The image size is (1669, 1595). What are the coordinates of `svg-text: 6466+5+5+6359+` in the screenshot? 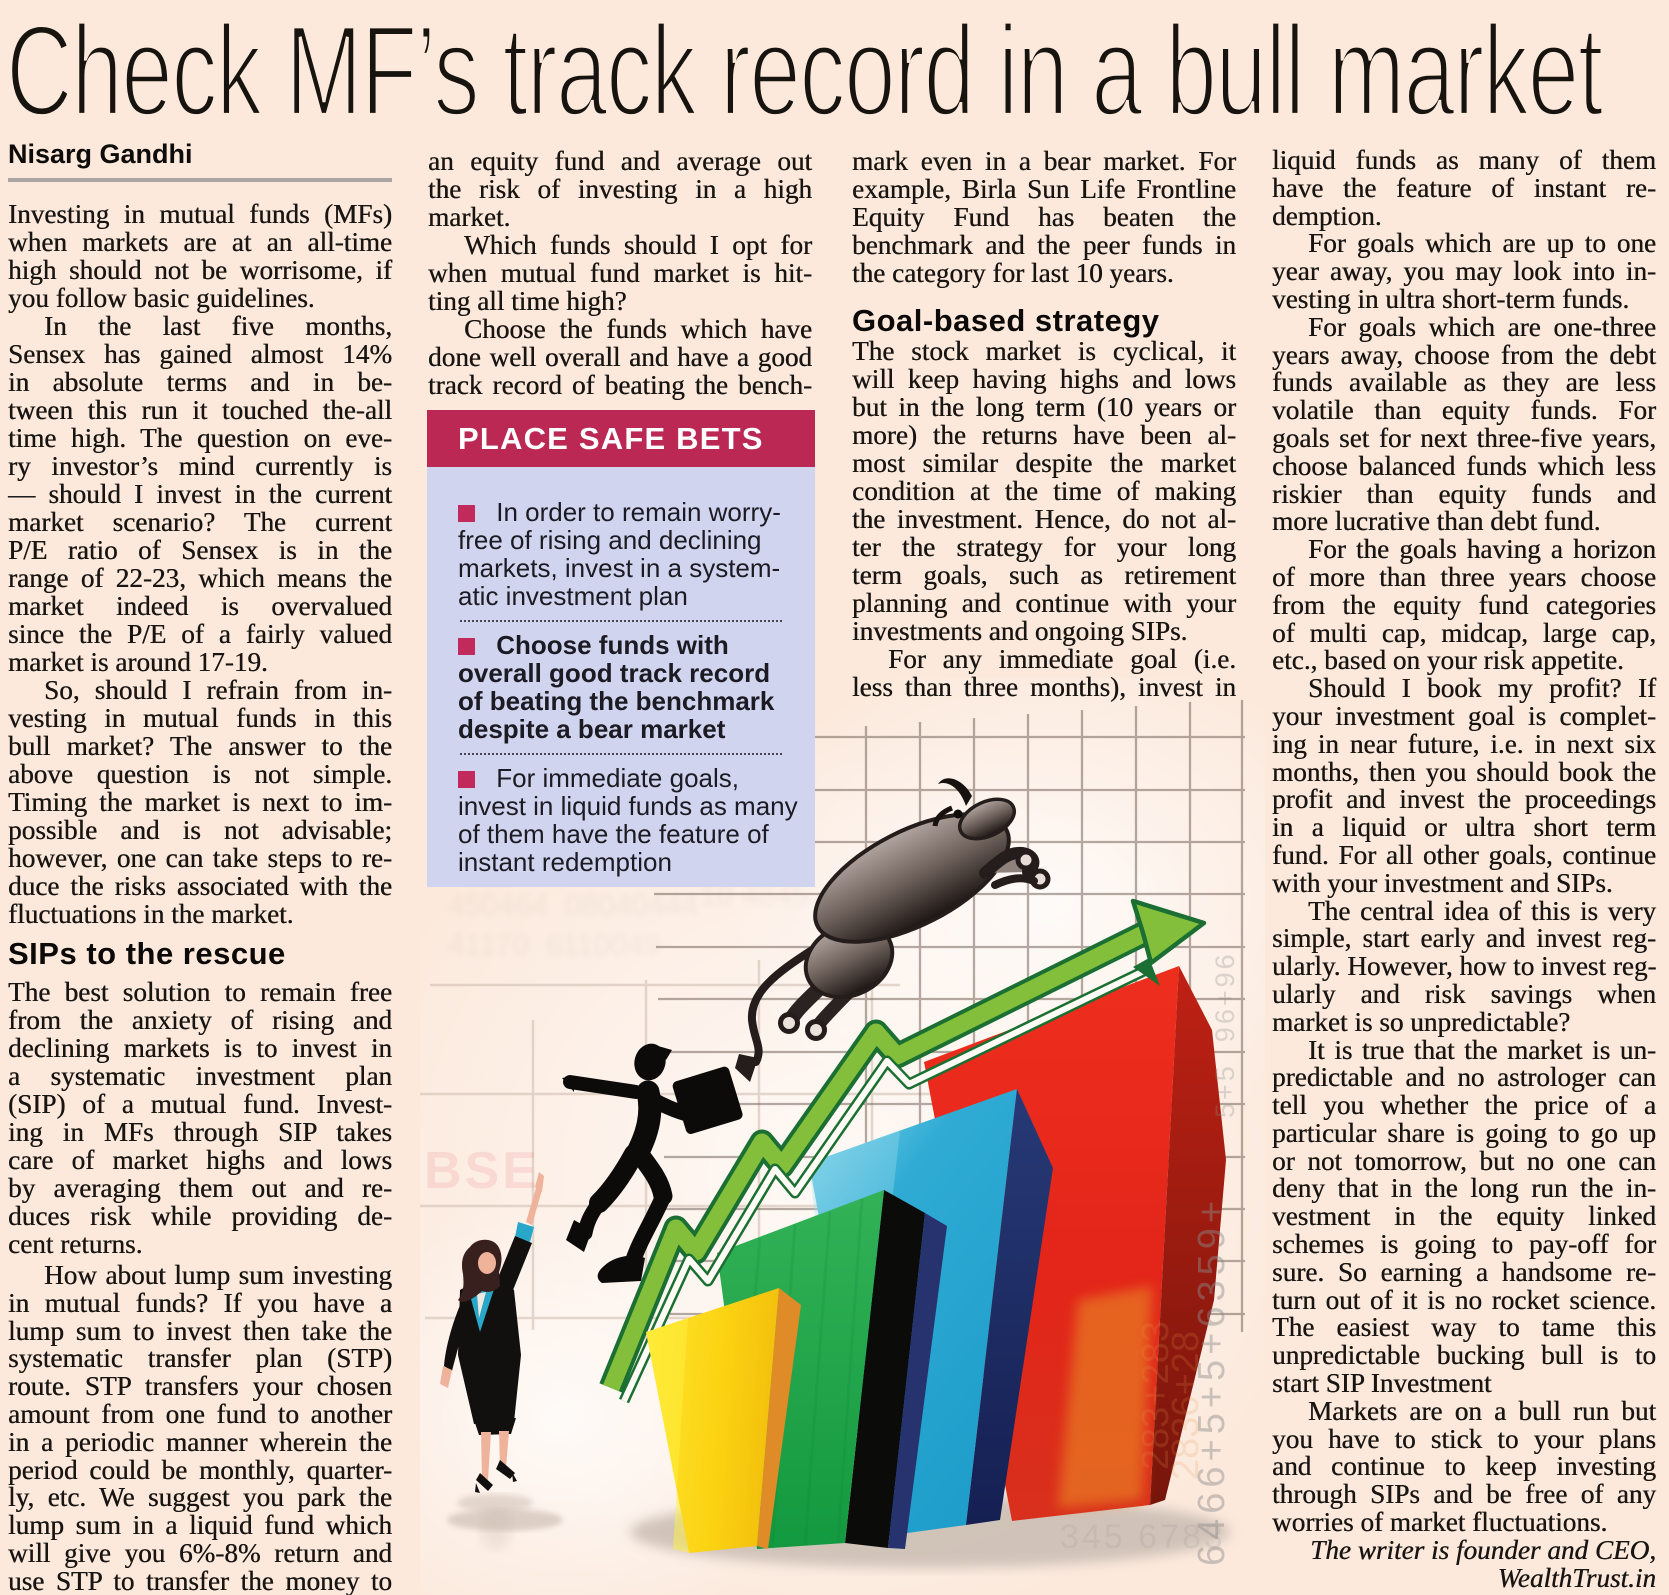 It's located at (1212, 1381).